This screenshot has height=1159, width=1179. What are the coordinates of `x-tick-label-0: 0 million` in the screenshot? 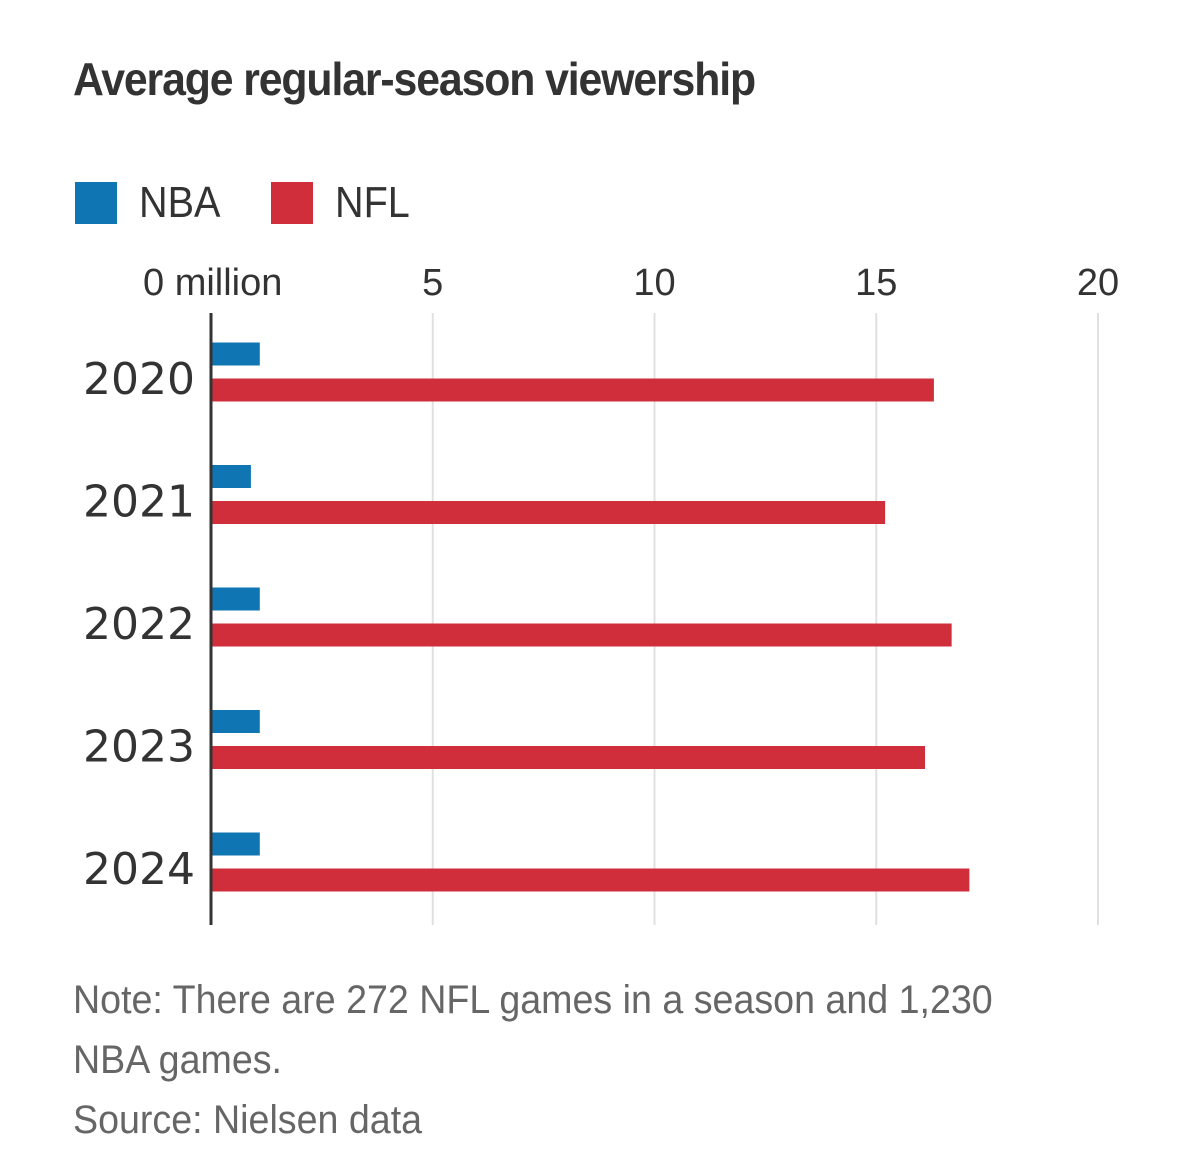 It's located at (212, 283).